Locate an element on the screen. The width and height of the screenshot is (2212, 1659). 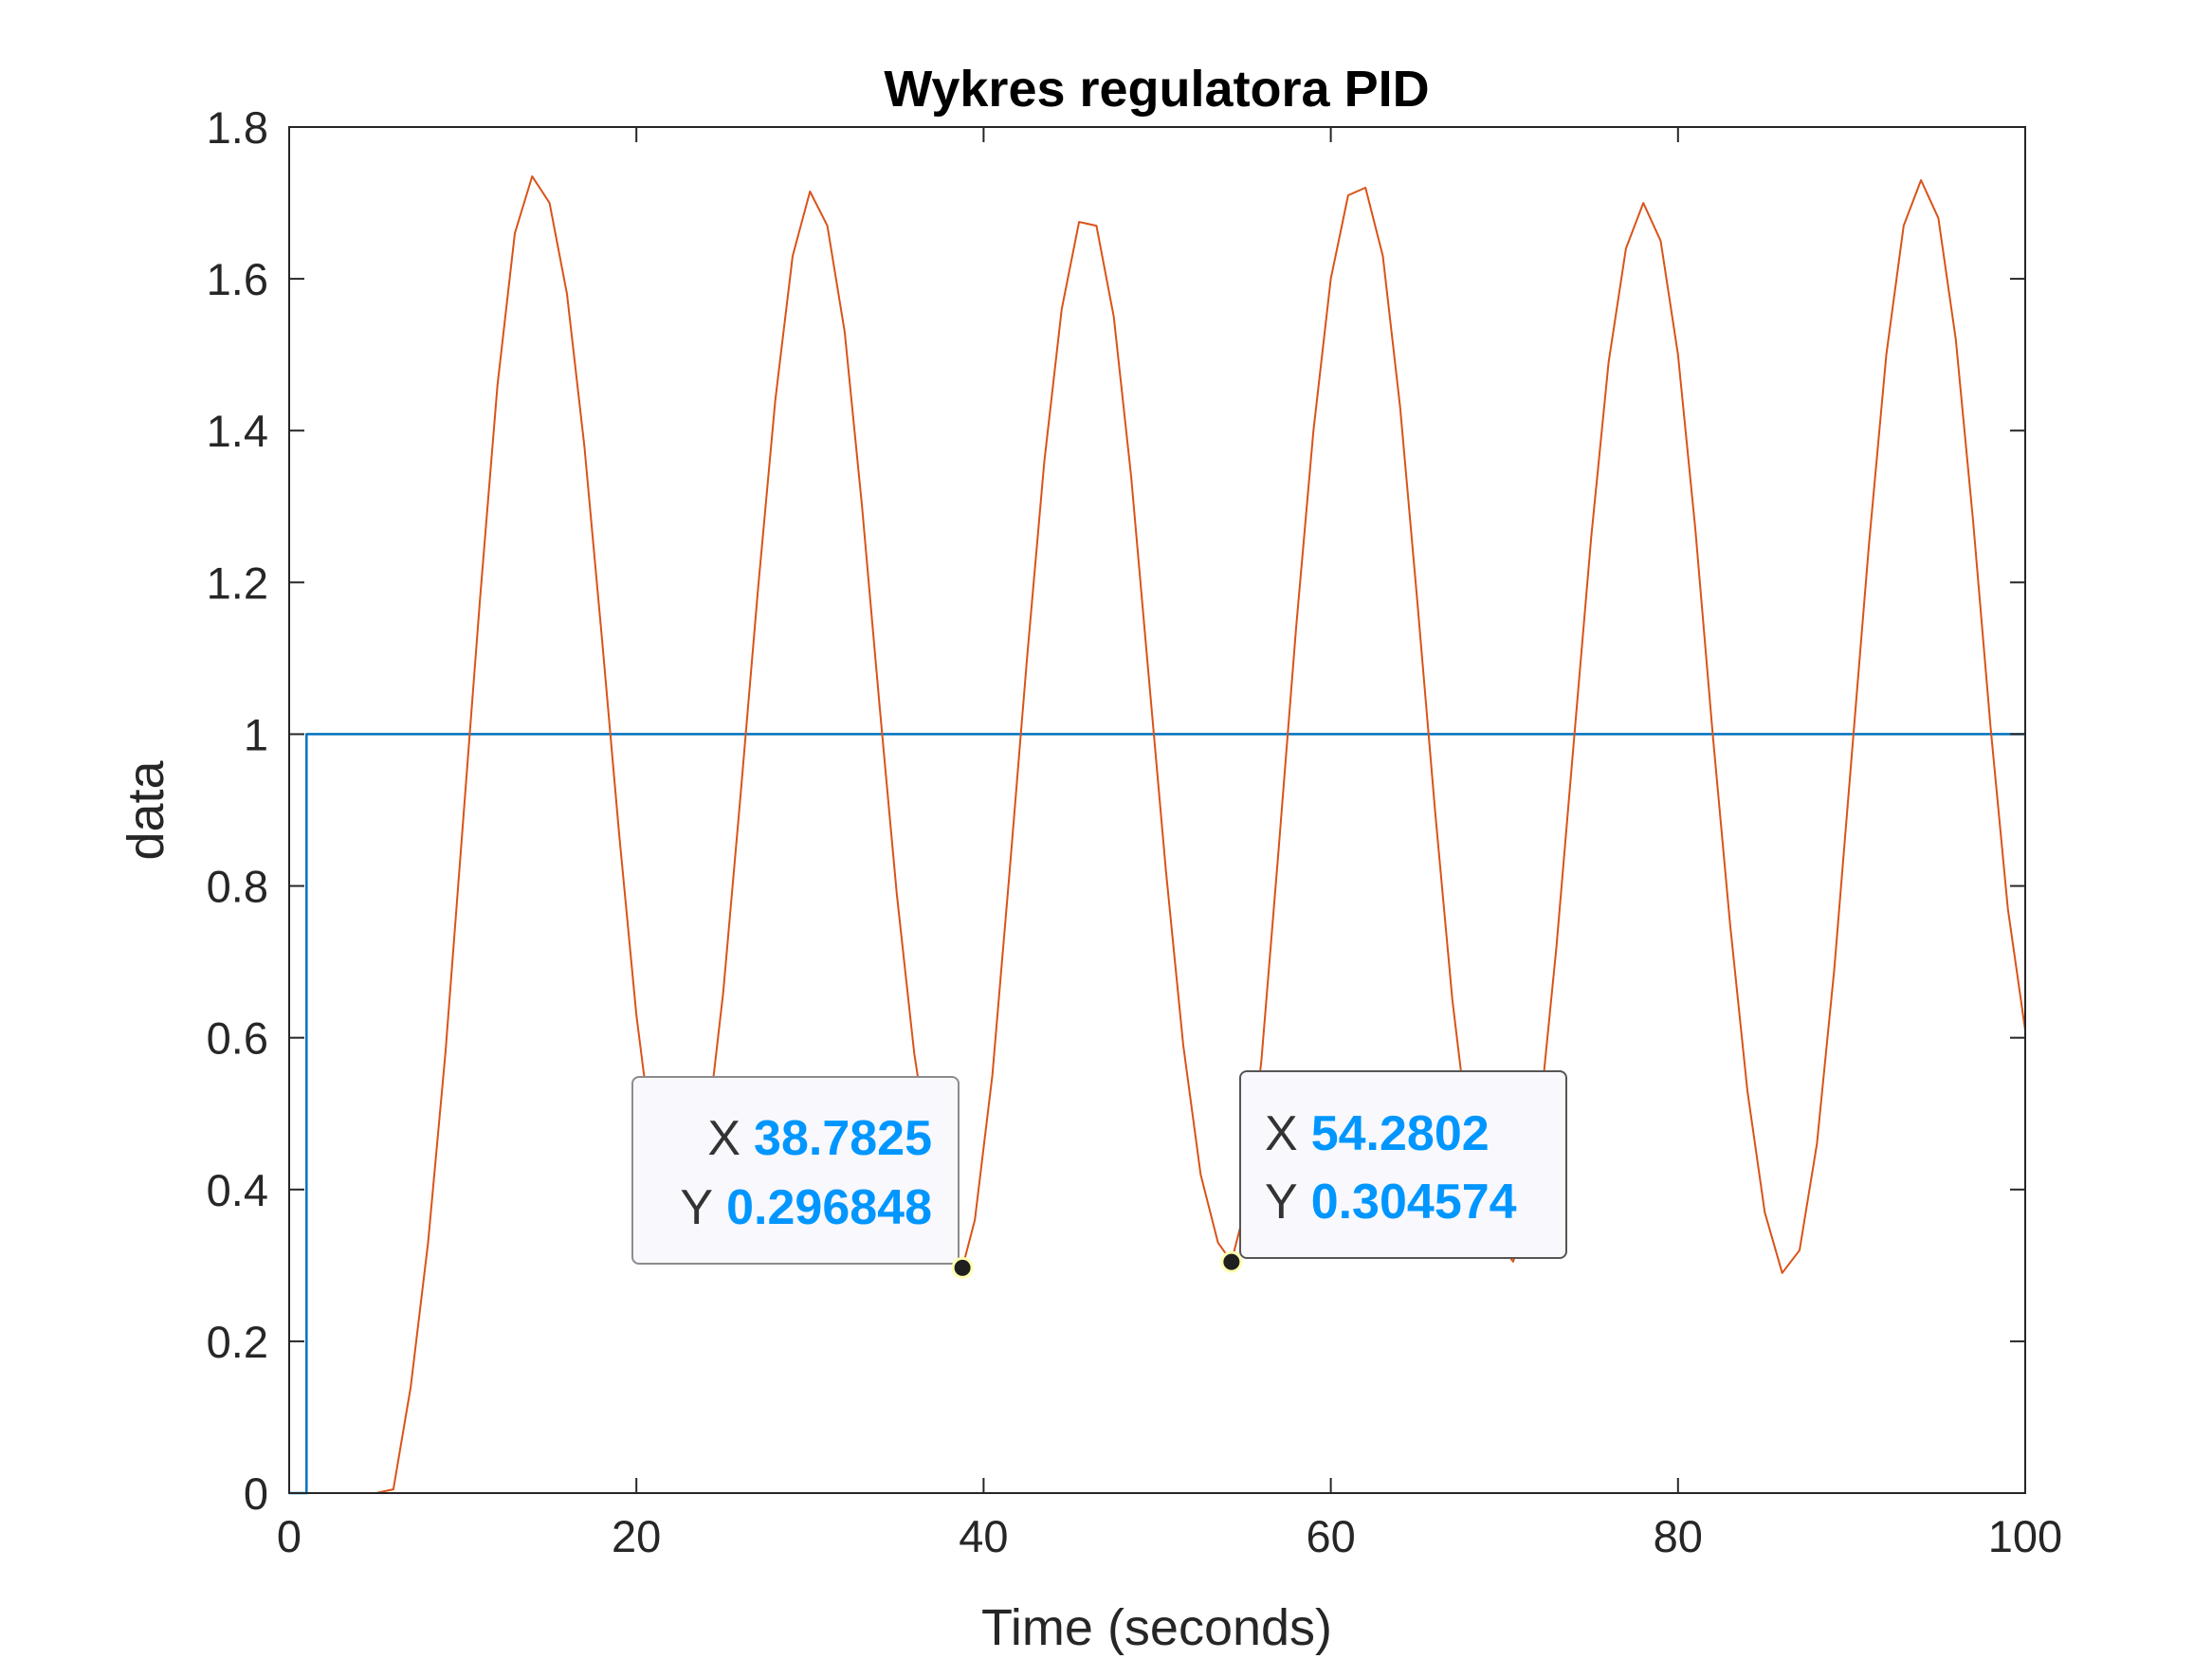
y-tick-label: 0.2 is located at coordinates (237, 1342).